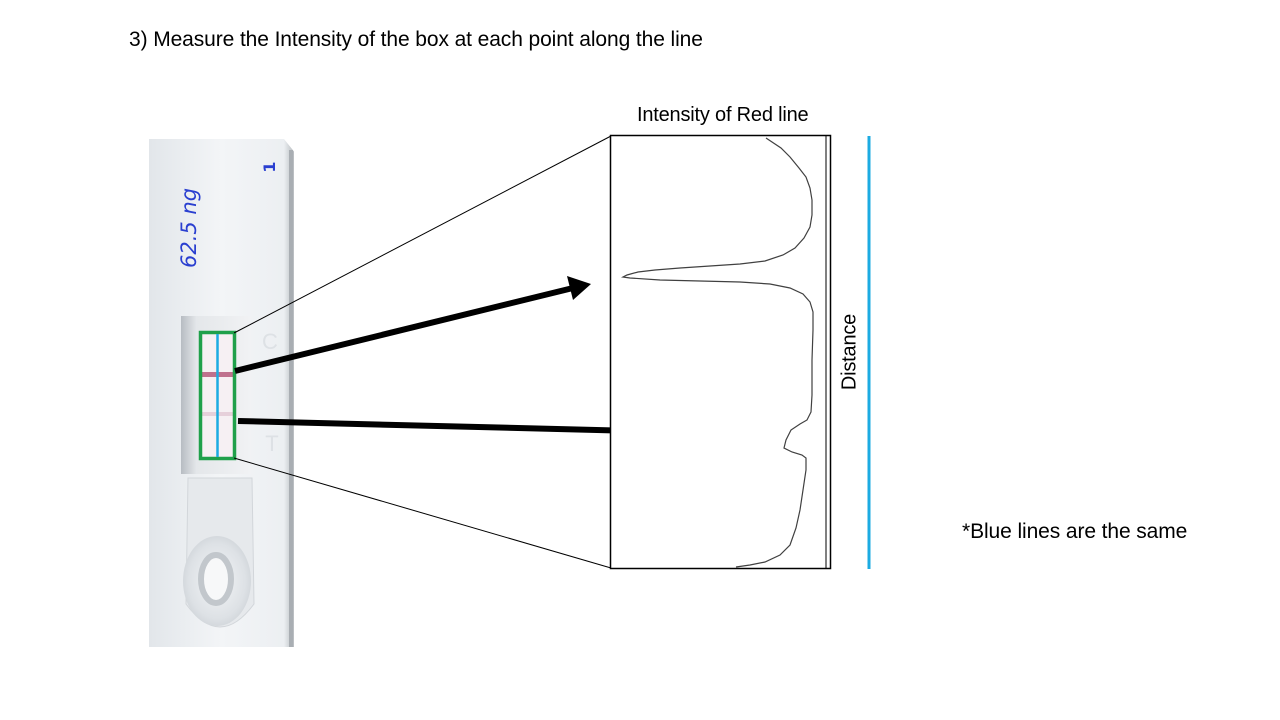 The image size is (1280, 720). What do you see at coordinates (422, 234) in the screenshot?
I see `zoom-connector-top` at bounding box center [422, 234].